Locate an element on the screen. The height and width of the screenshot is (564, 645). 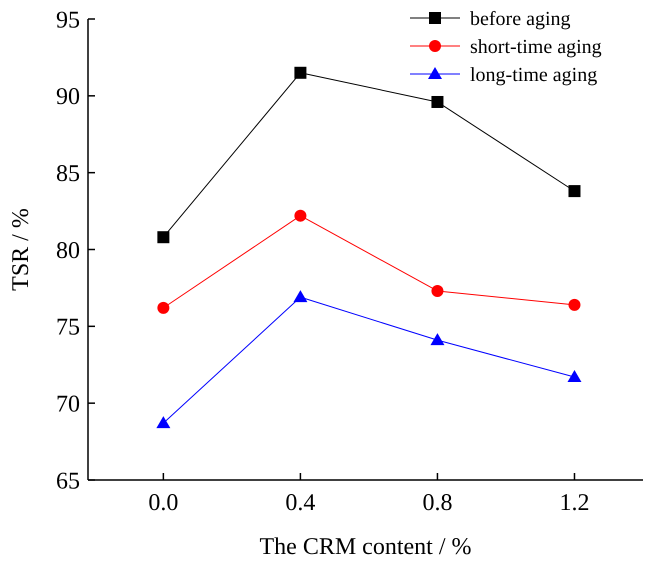
y-tick-label: 85 is located at coordinates (68, 174).